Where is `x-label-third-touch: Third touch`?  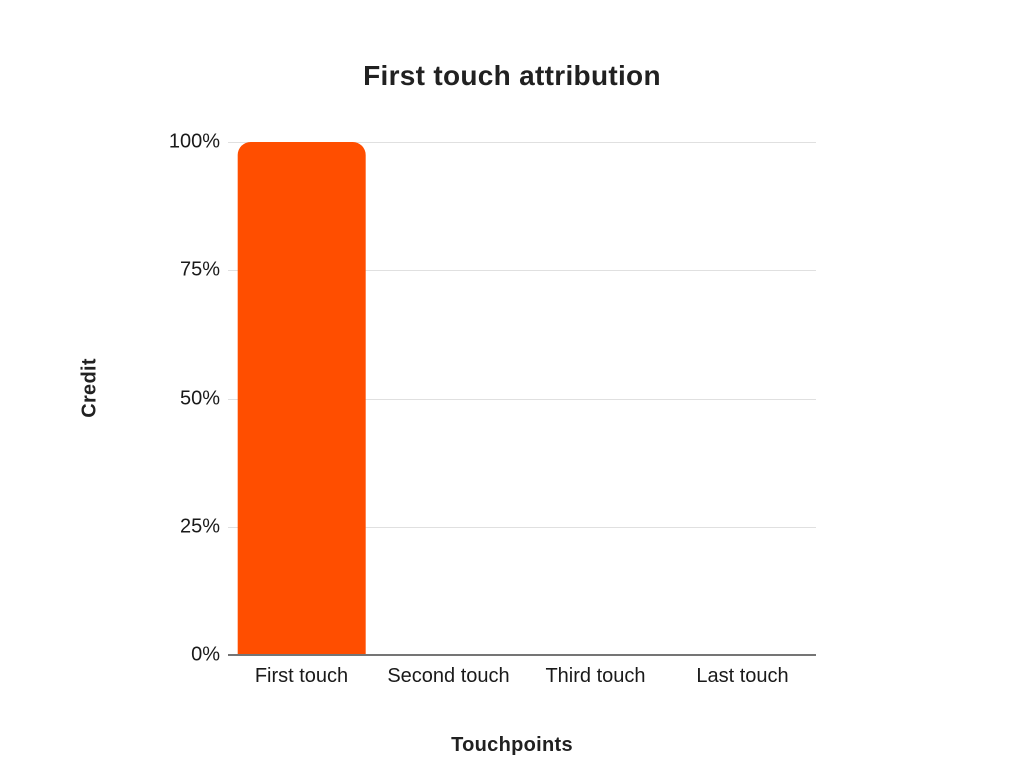
x-label-third-touch: Third touch is located at coordinates (595, 676).